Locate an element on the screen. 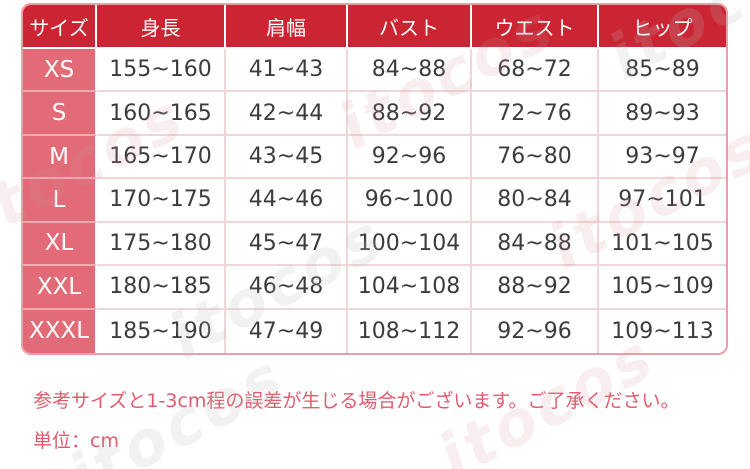  bust-cell: 104~108 is located at coordinates (410, 288).